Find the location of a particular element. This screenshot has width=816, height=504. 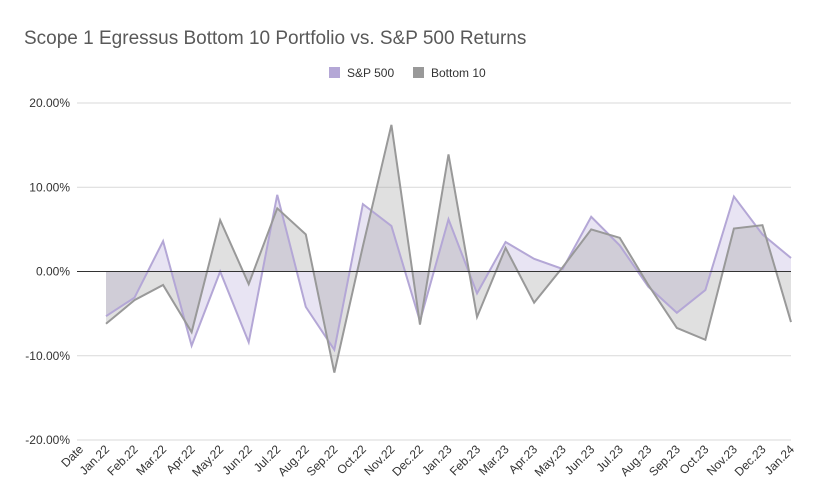

x-tick-label: Sep.23 is located at coordinates (664, 460).